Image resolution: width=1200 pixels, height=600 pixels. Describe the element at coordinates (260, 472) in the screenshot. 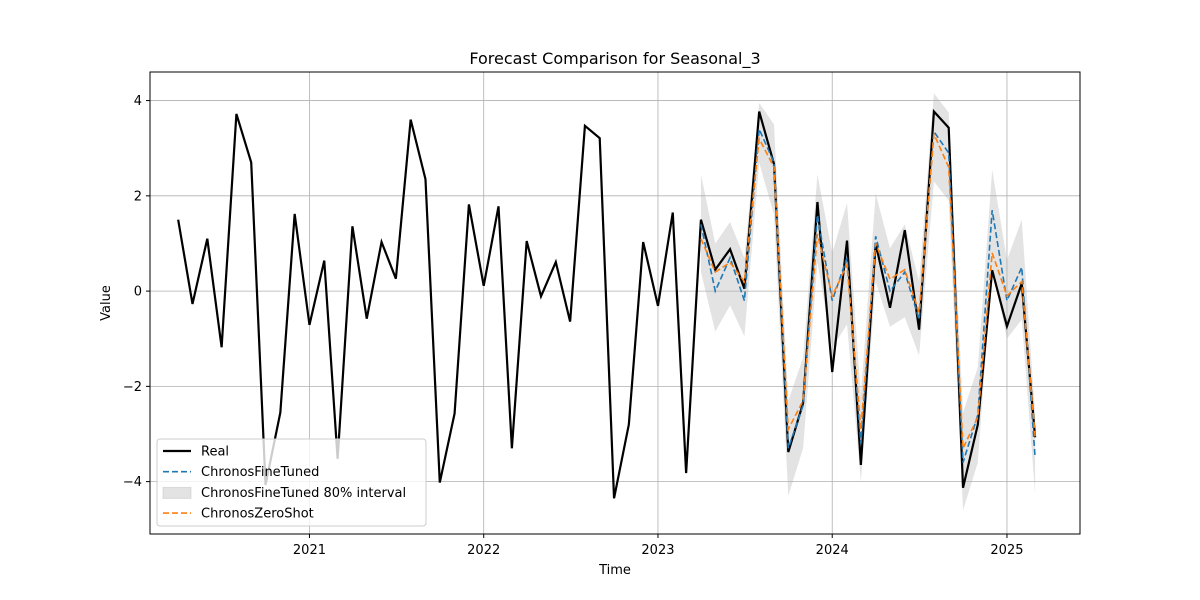

I see `legend-label: ChronosFineTuned` at that location.